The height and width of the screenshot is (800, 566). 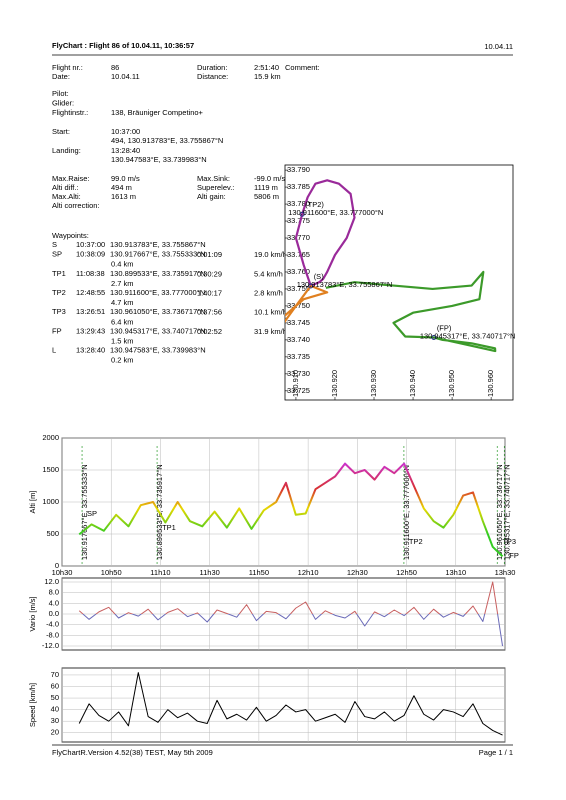 What do you see at coordinates (121, 187) in the screenshot?
I see `field-value: 494 m` at bounding box center [121, 187].